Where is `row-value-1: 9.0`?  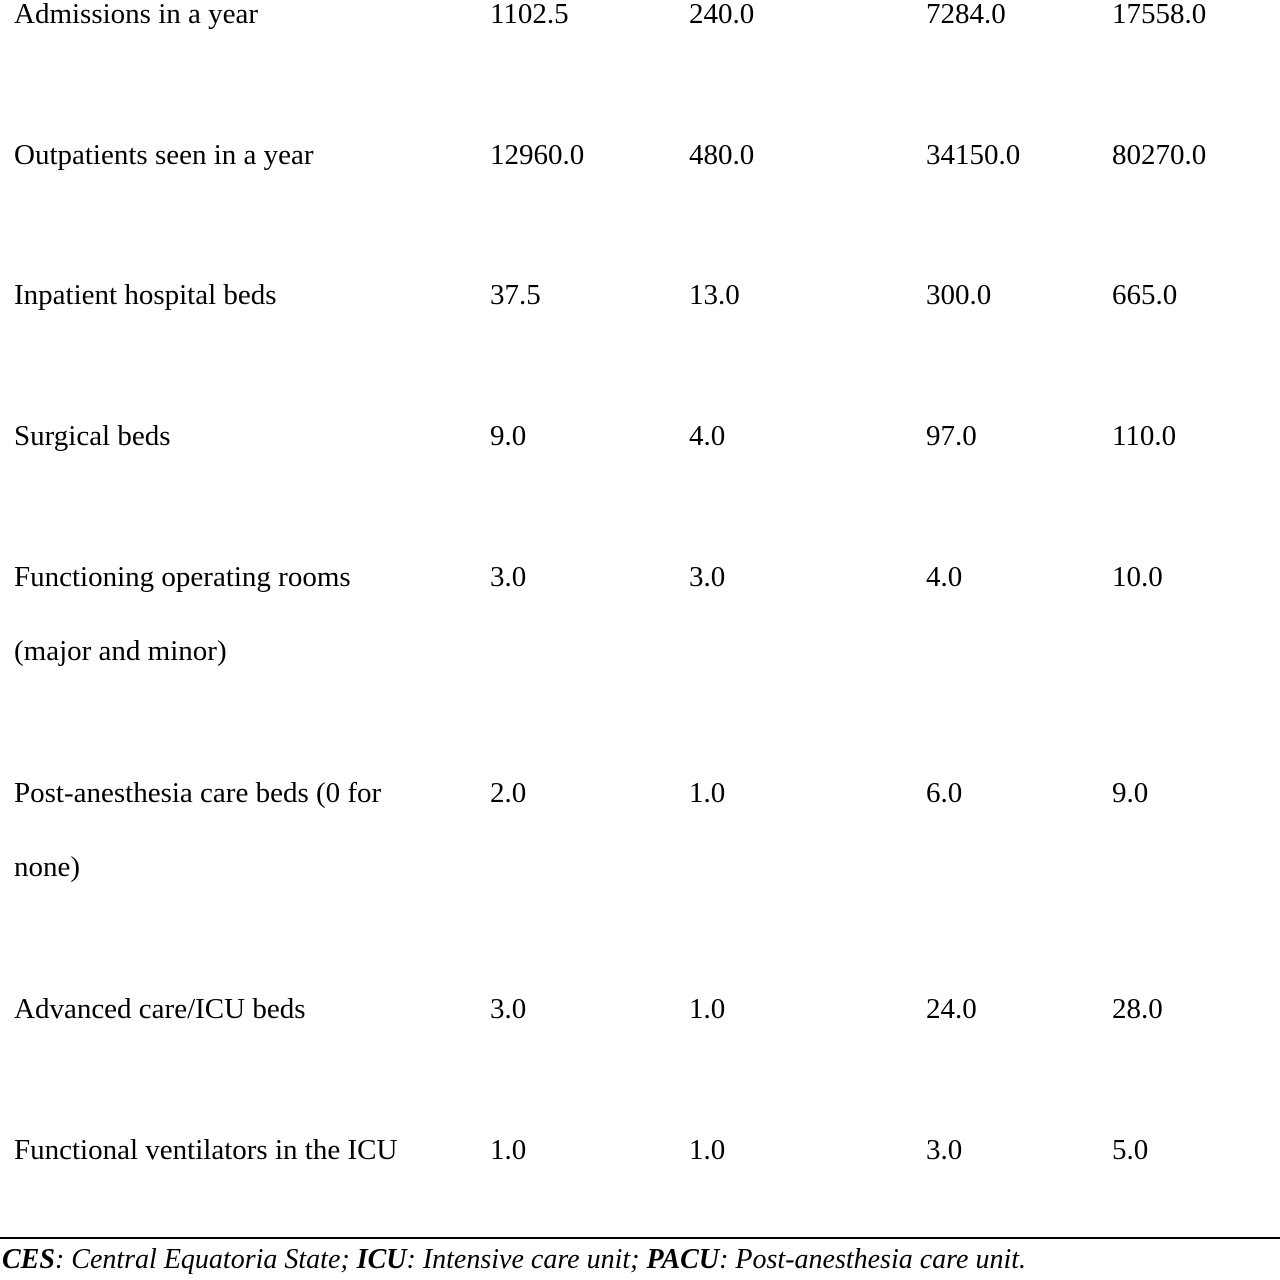 row-value-1: 9.0 is located at coordinates (508, 436).